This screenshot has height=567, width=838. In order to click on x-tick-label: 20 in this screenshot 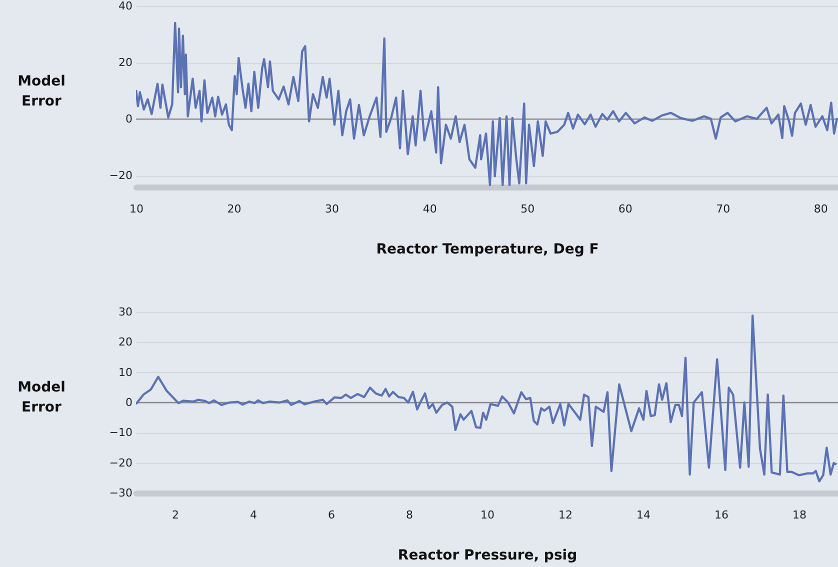, I will do `click(234, 209)`.